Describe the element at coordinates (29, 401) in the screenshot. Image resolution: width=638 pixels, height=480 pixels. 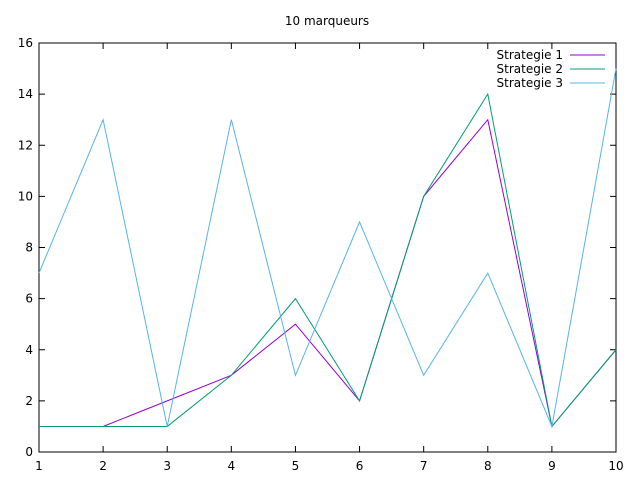
I see `y-tick-label: 2` at that location.